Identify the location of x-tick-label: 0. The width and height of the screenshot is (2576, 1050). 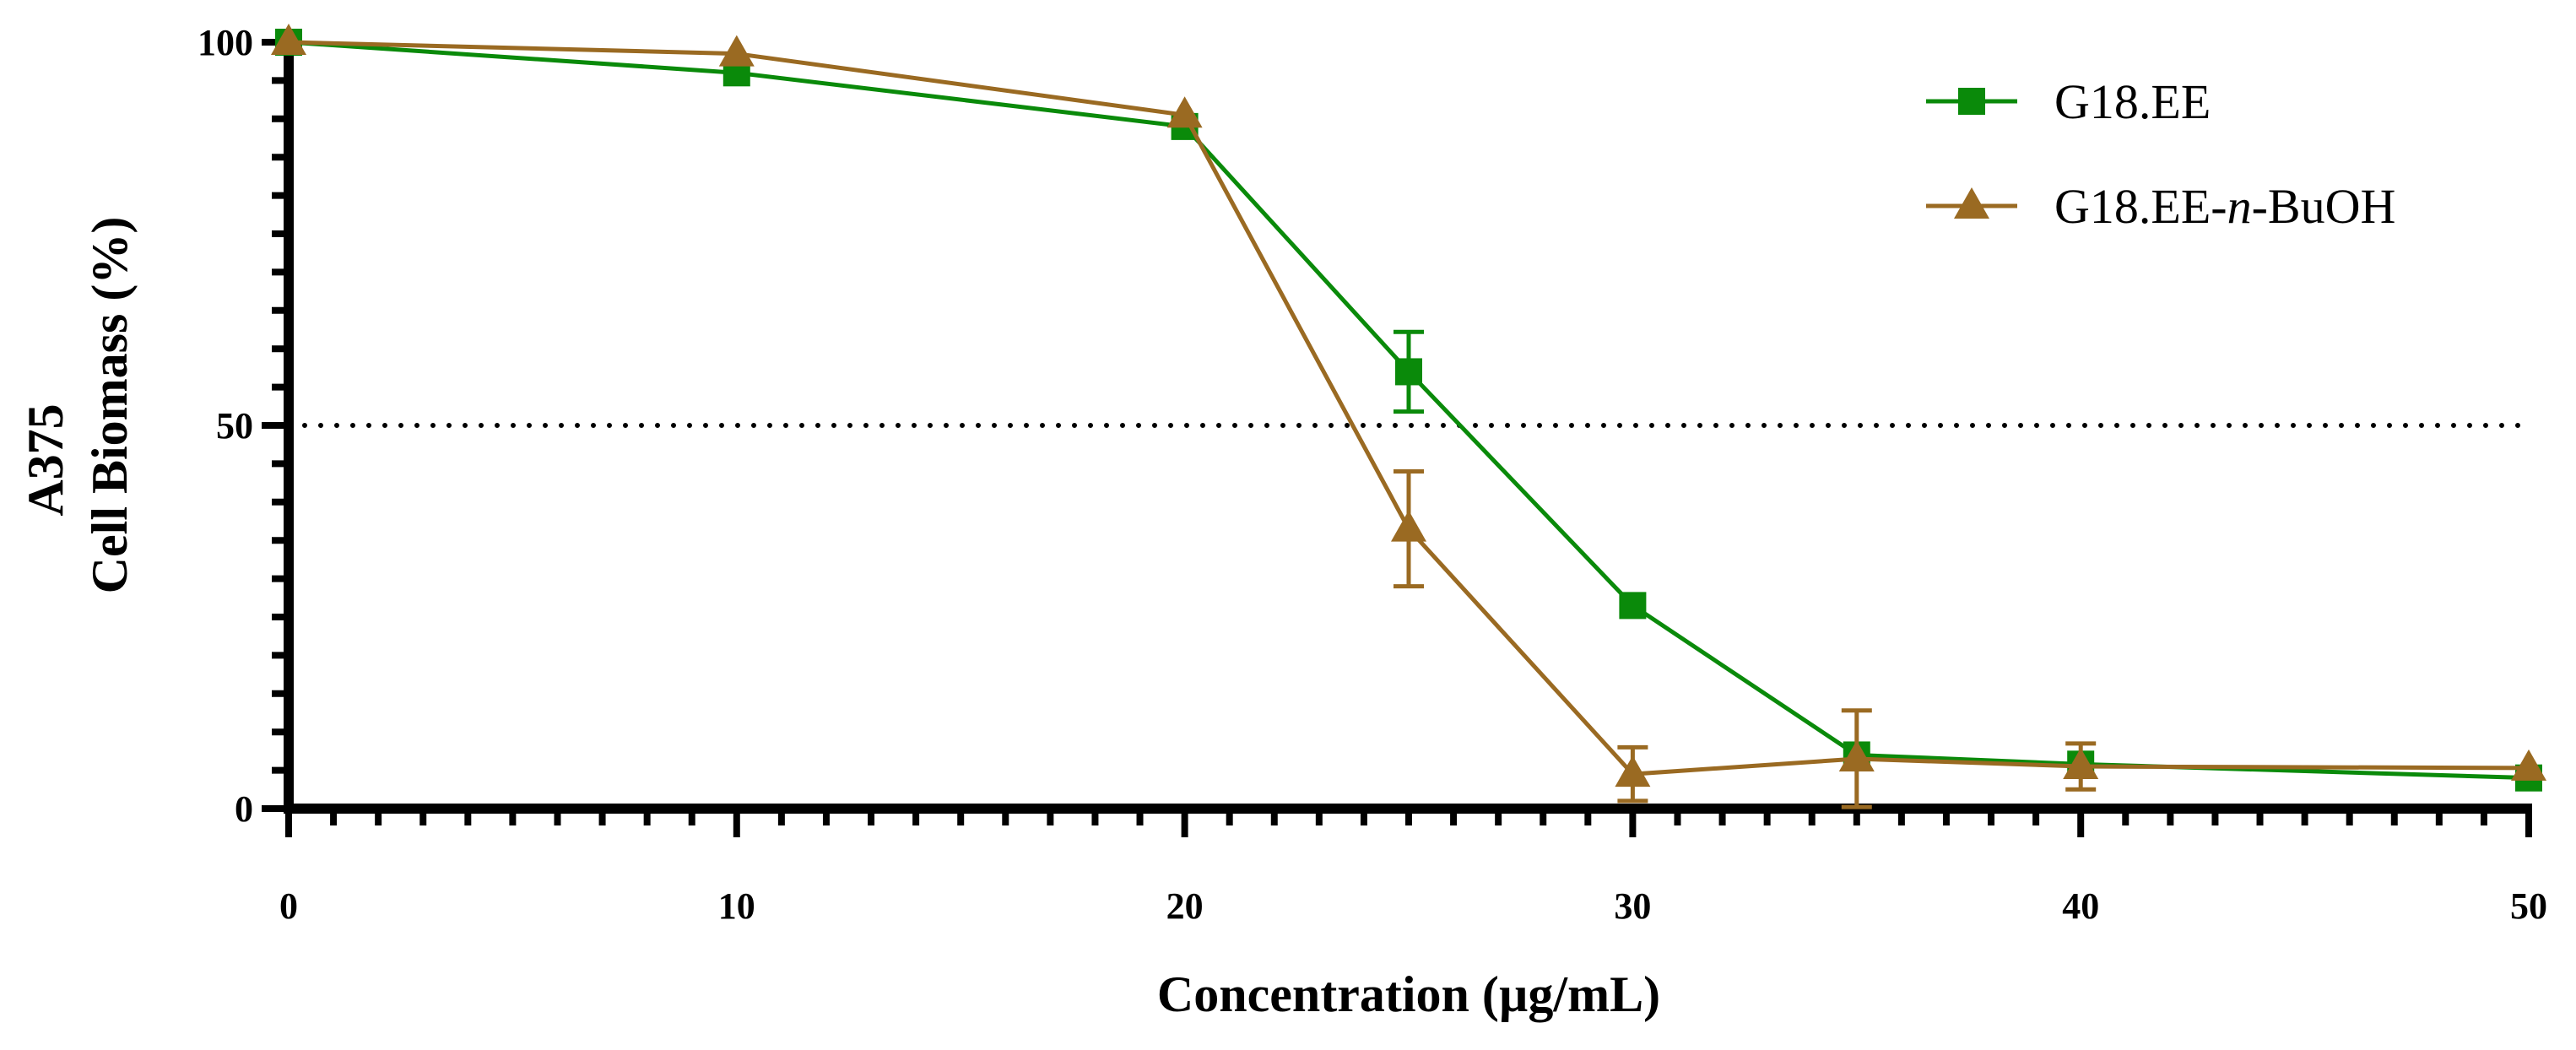
(288, 906).